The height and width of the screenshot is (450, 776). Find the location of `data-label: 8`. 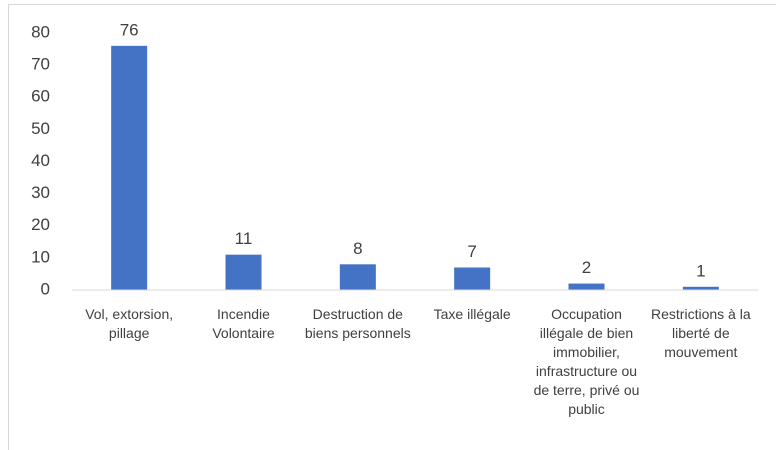

data-label: 8 is located at coordinates (357, 248).